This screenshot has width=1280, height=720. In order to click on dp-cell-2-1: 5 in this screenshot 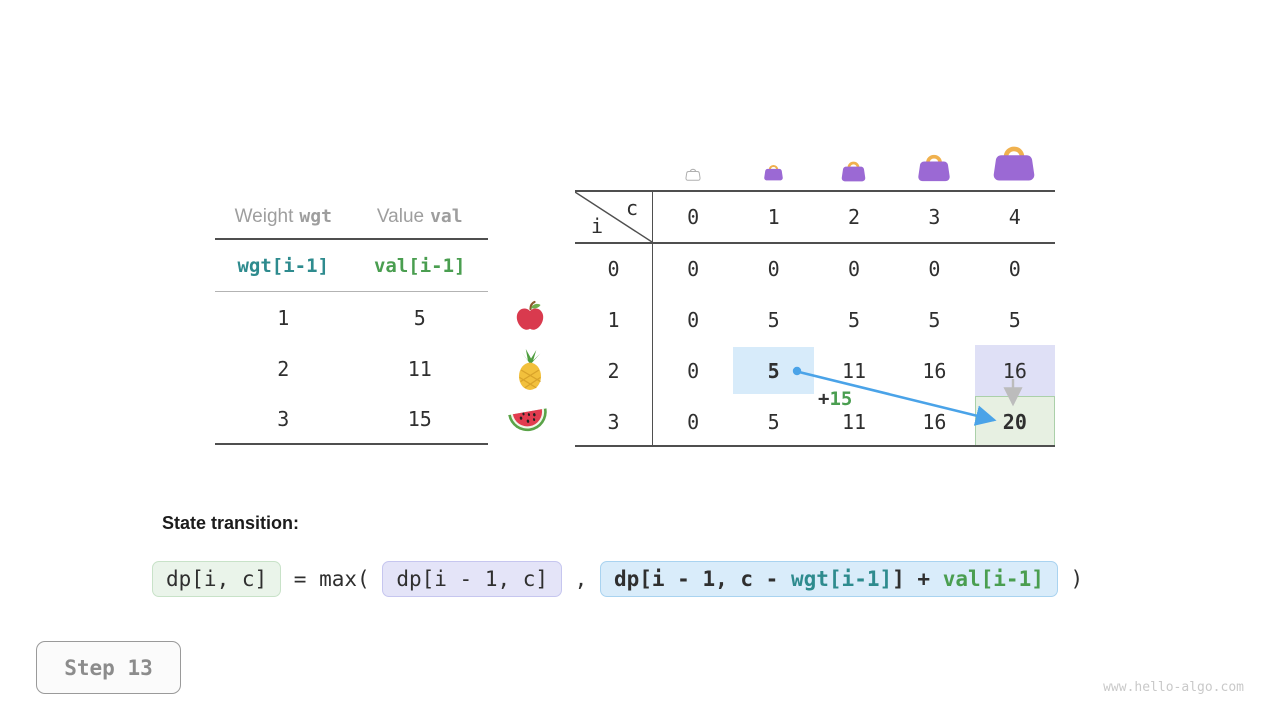, I will do `click(773, 370)`.